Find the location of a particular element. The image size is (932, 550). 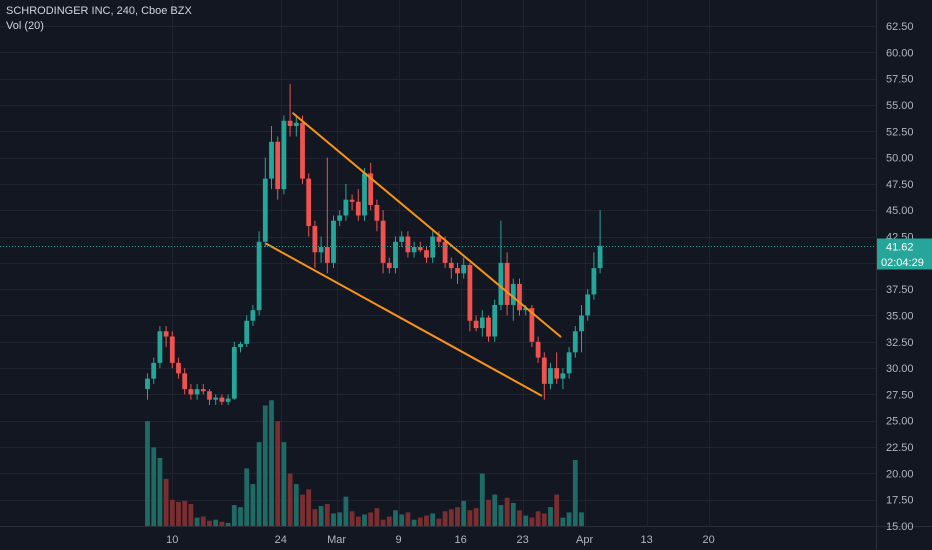

time-tick-label: 13 is located at coordinates (646, 540).